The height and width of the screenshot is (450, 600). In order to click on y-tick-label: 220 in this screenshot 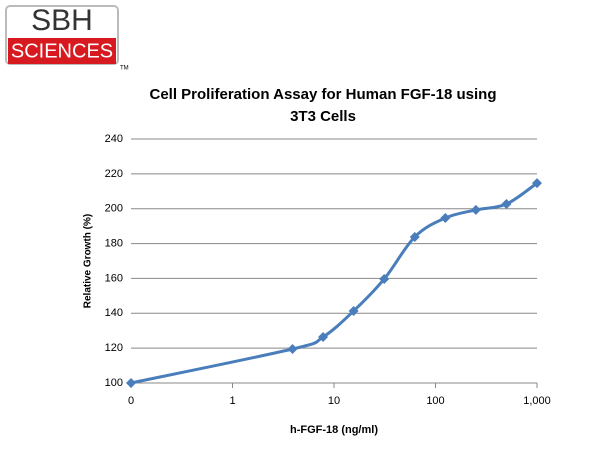, I will do `click(114, 174)`.